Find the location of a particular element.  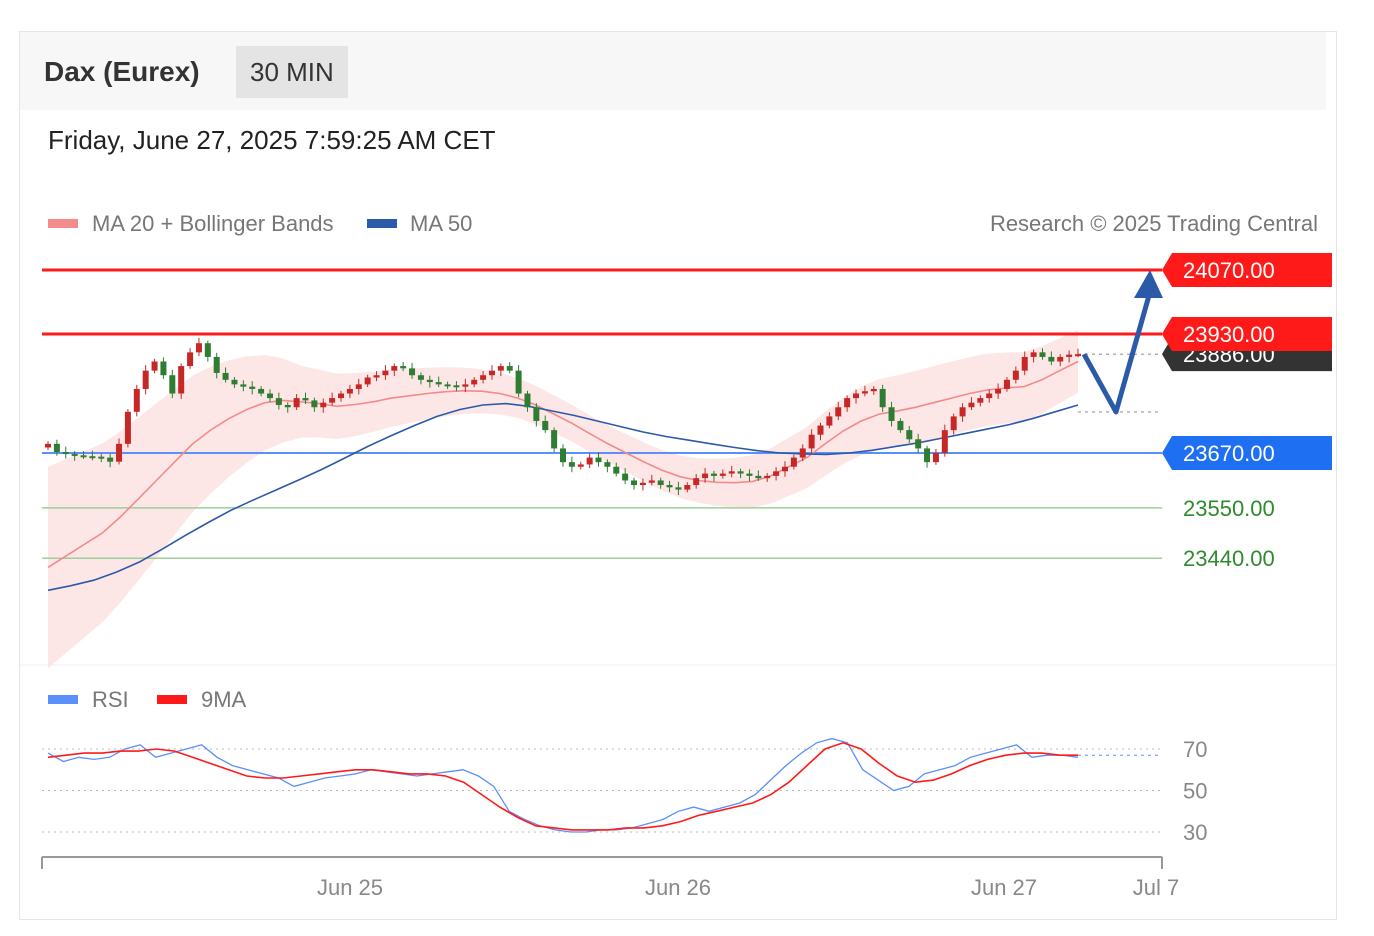

forecast-arrow is located at coordinates (1120, 342).